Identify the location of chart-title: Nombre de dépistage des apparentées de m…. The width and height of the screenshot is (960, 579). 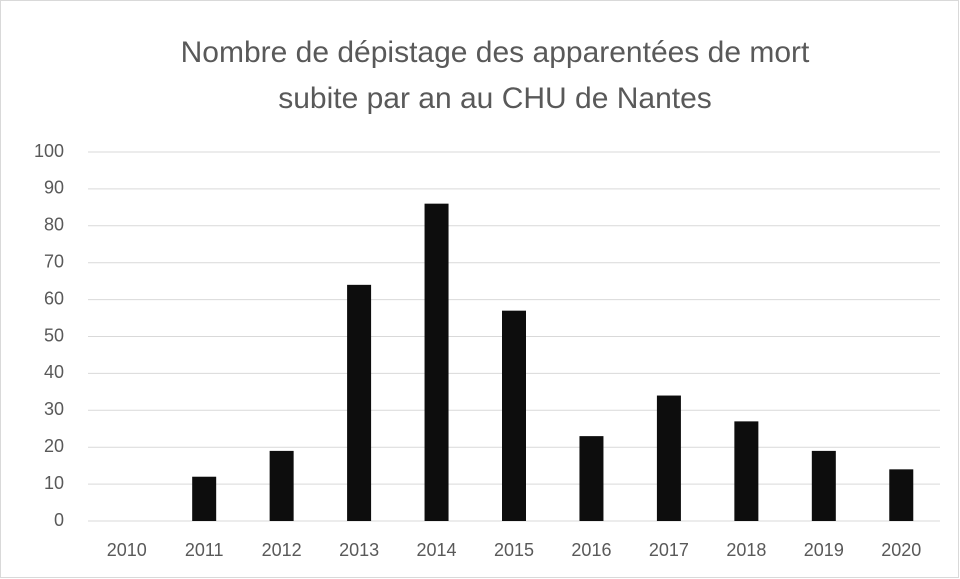
(495, 75).